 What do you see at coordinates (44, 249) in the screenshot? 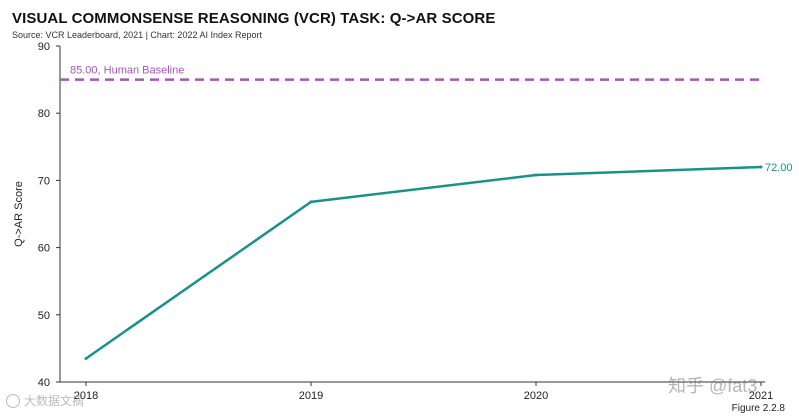
I see `y-tick-label: 60` at bounding box center [44, 249].